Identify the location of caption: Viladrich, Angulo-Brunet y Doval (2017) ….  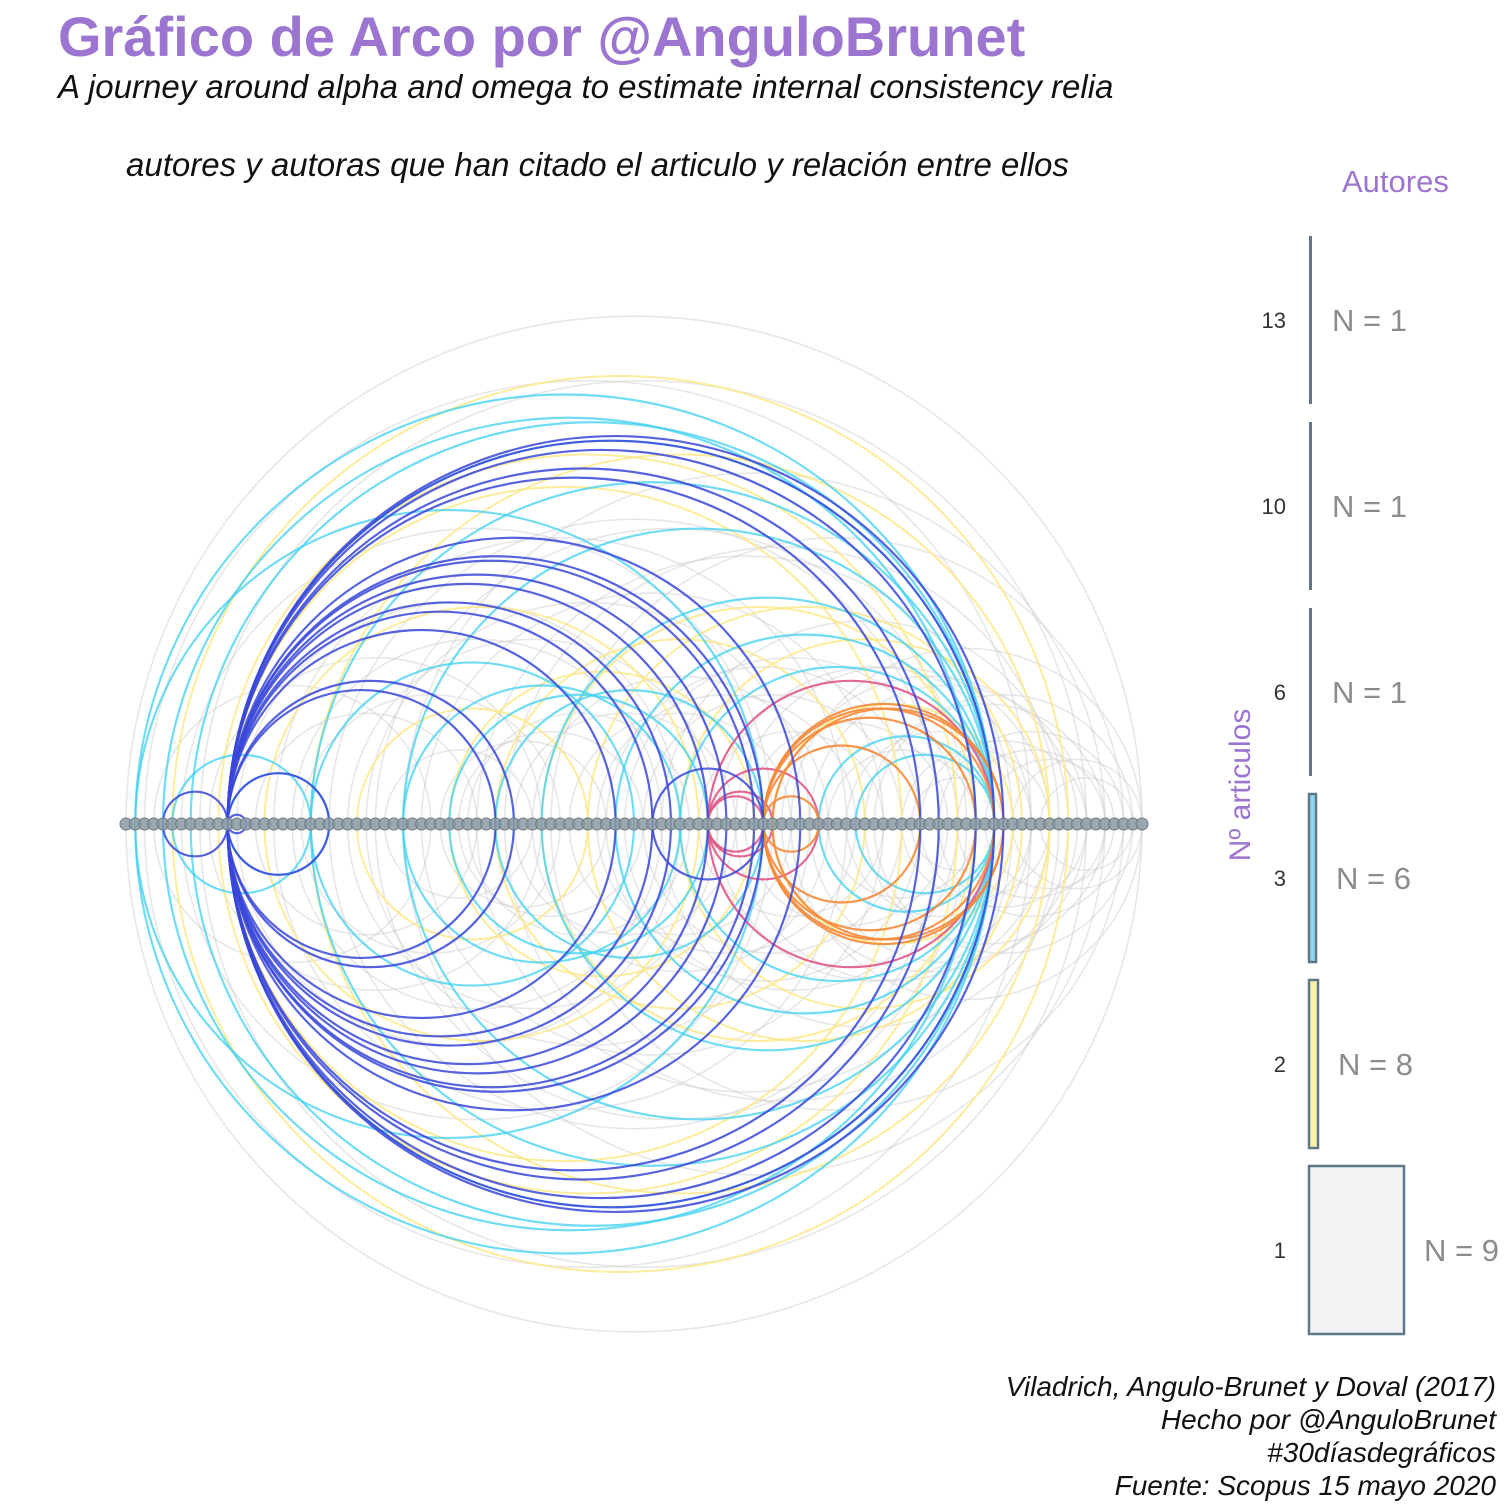
(1251, 1436).